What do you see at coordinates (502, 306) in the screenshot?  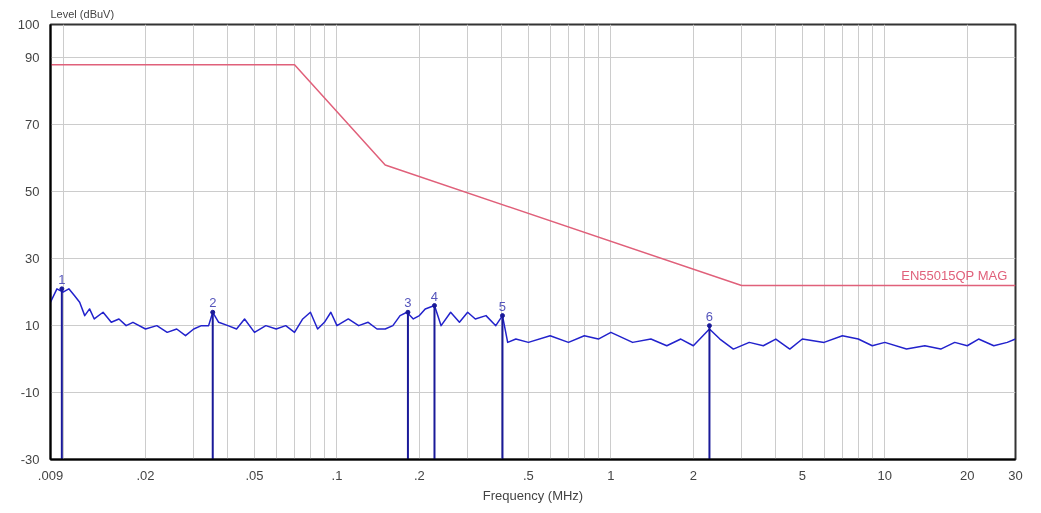 I see `annotation: 5` at bounding box center [502, 306].